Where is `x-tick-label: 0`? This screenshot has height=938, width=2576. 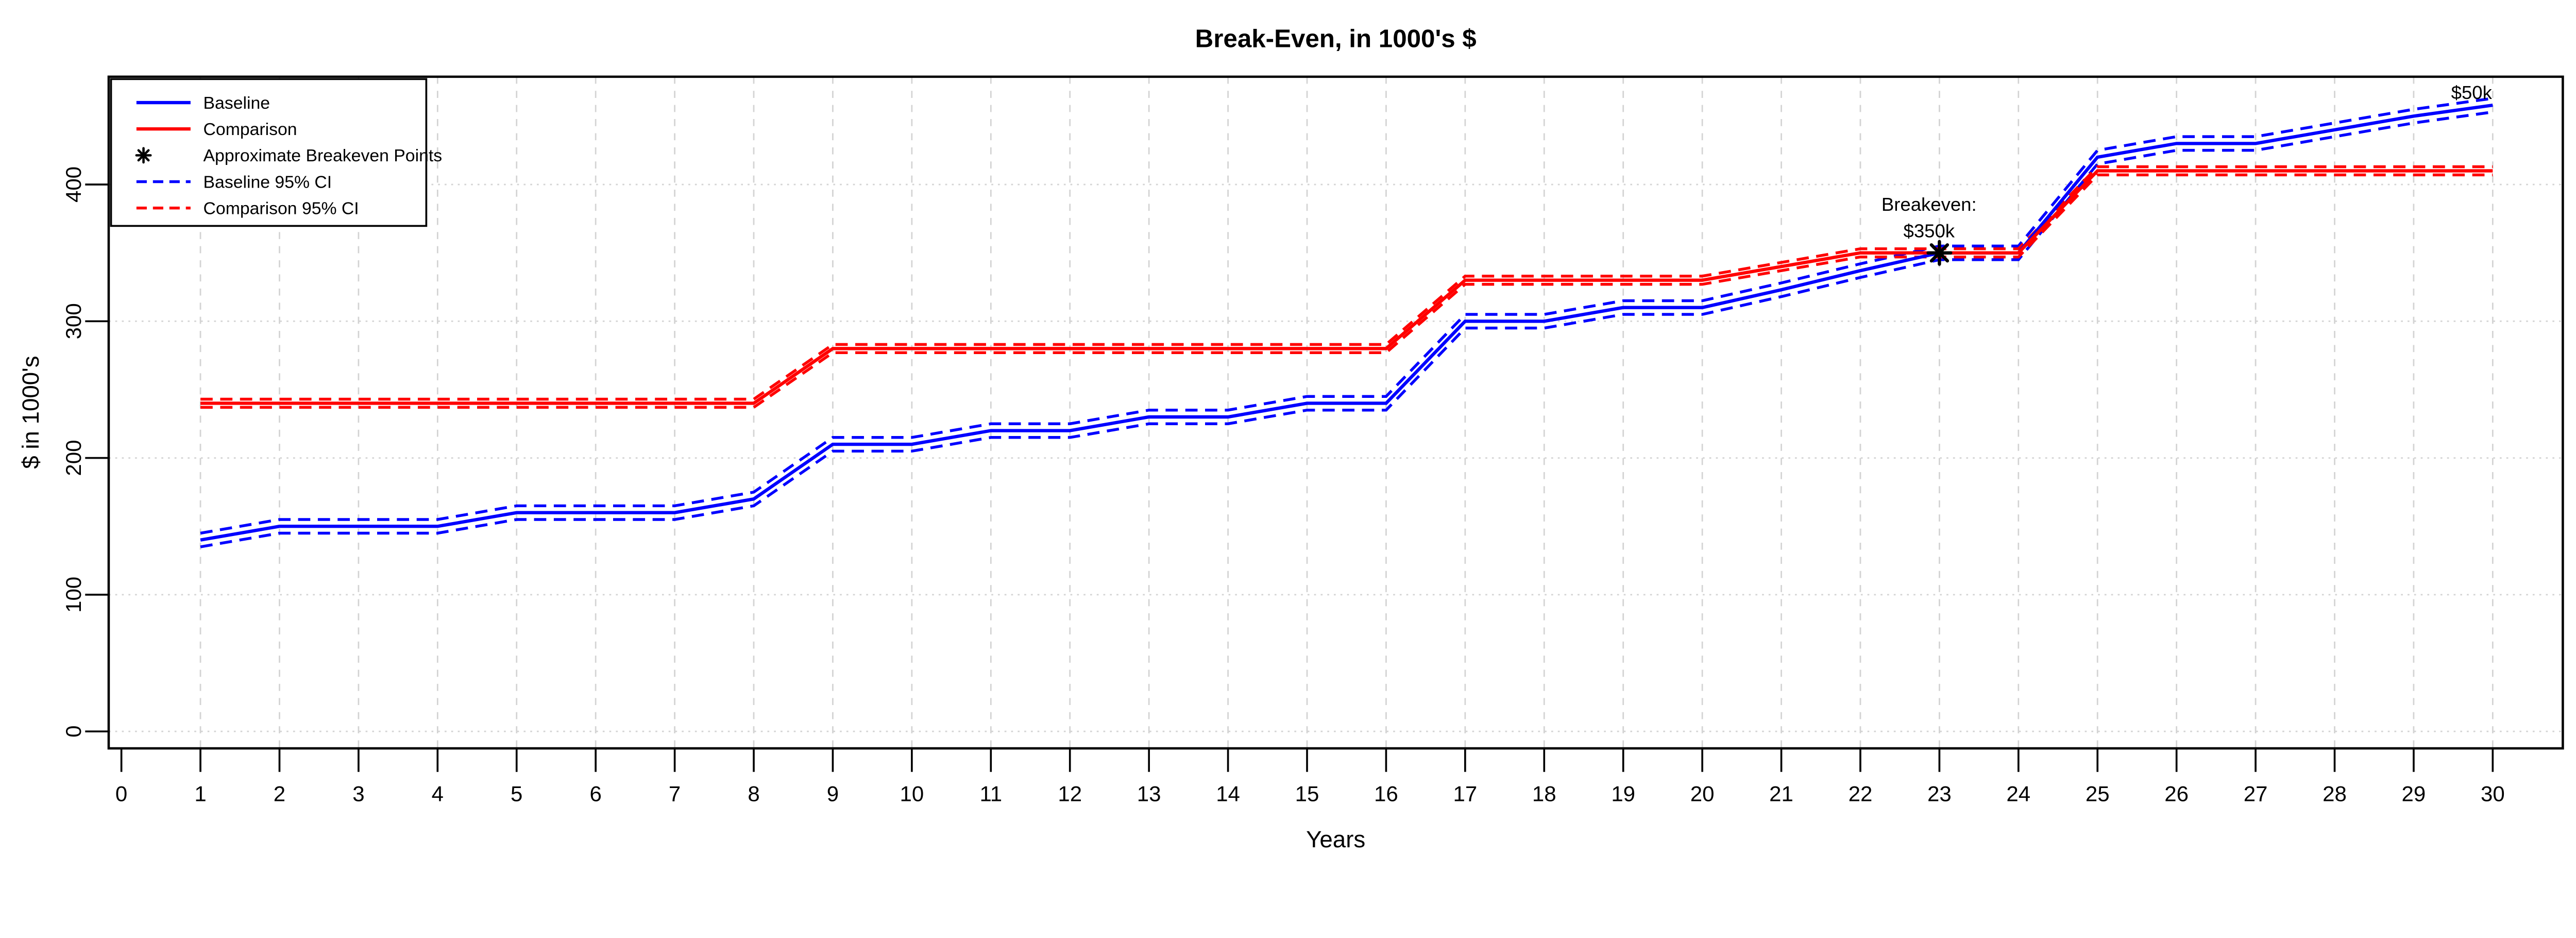
x-tick-label: 0 is located at coordinates (121, 793).